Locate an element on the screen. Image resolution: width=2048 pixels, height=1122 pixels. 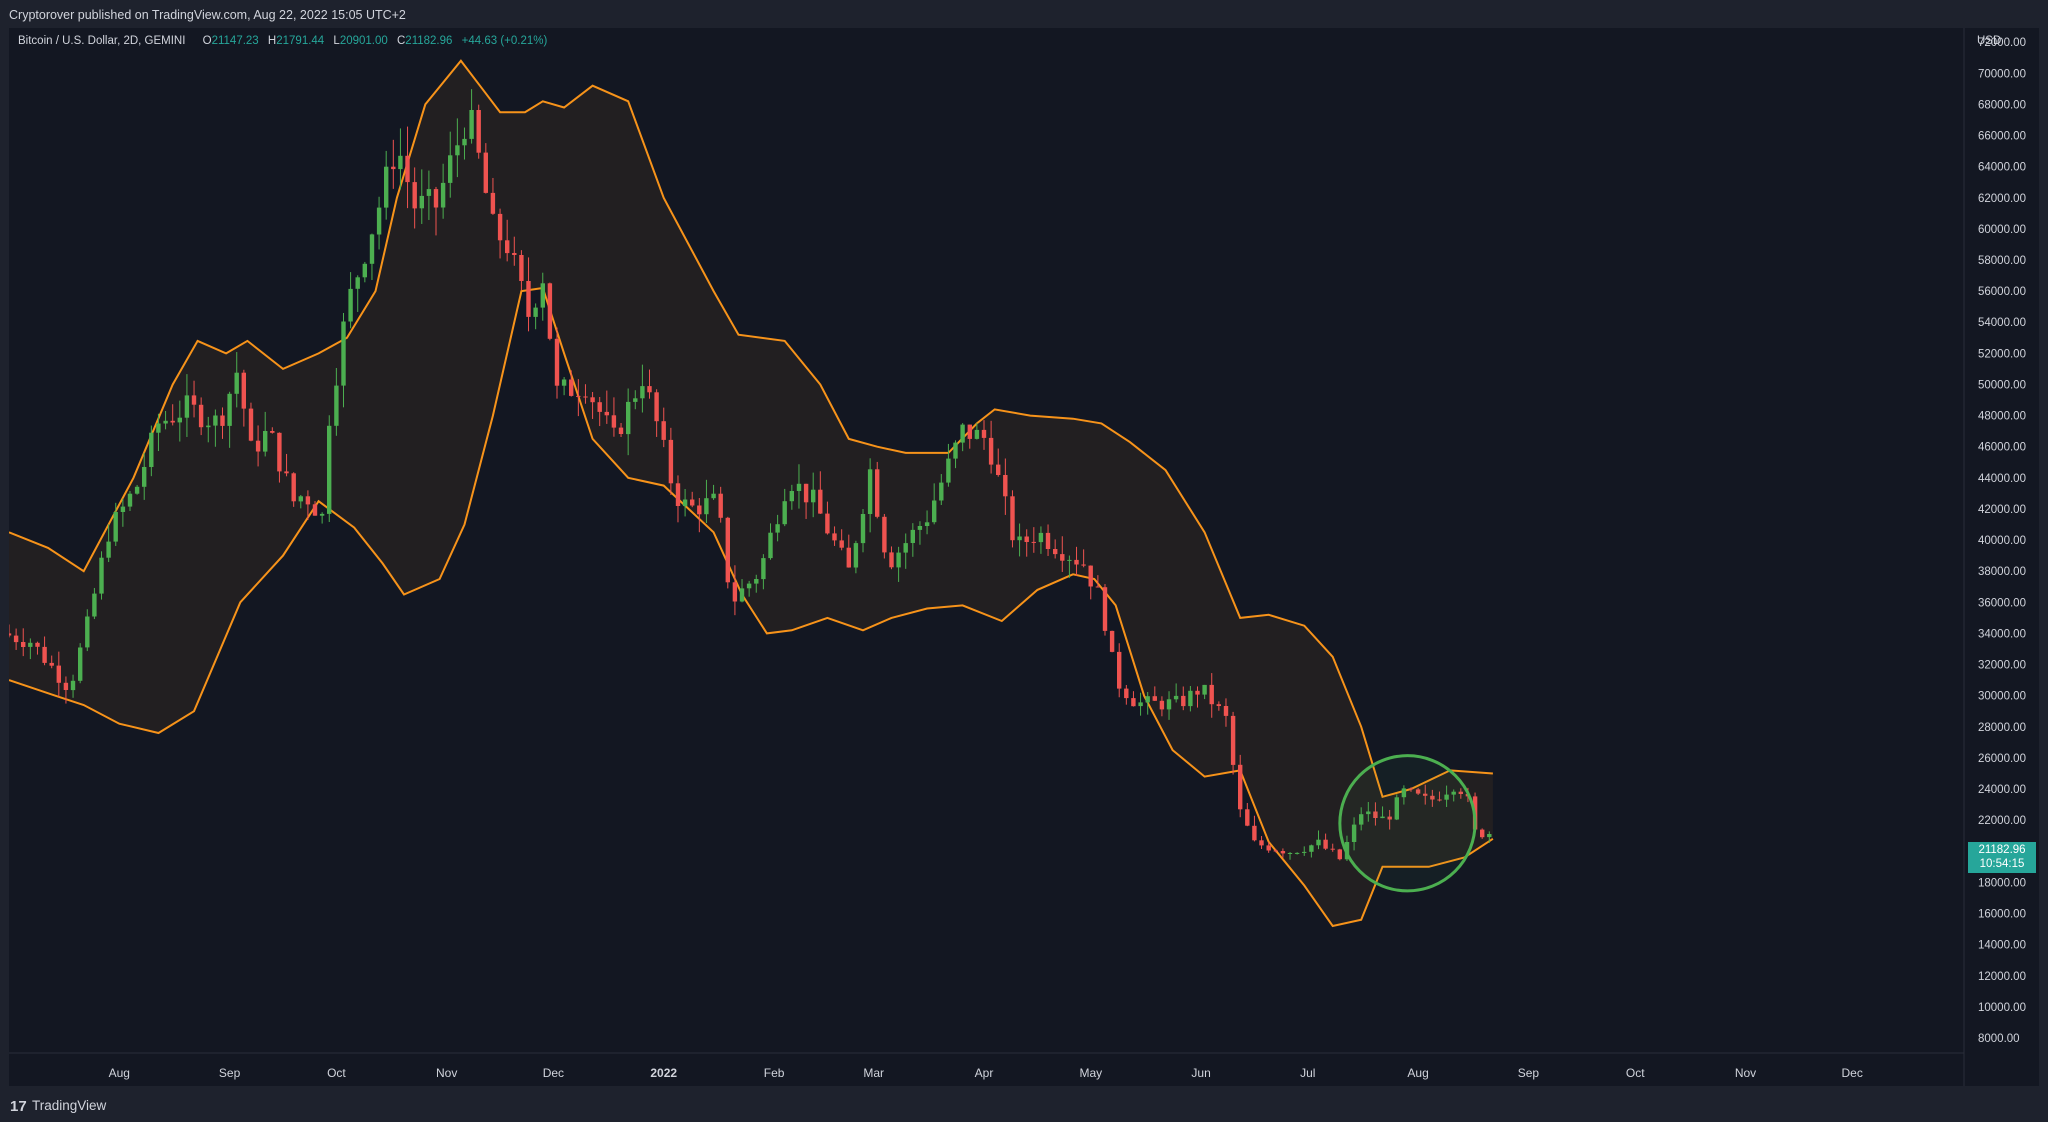
open-label: O is located at coordinates (207, 41).